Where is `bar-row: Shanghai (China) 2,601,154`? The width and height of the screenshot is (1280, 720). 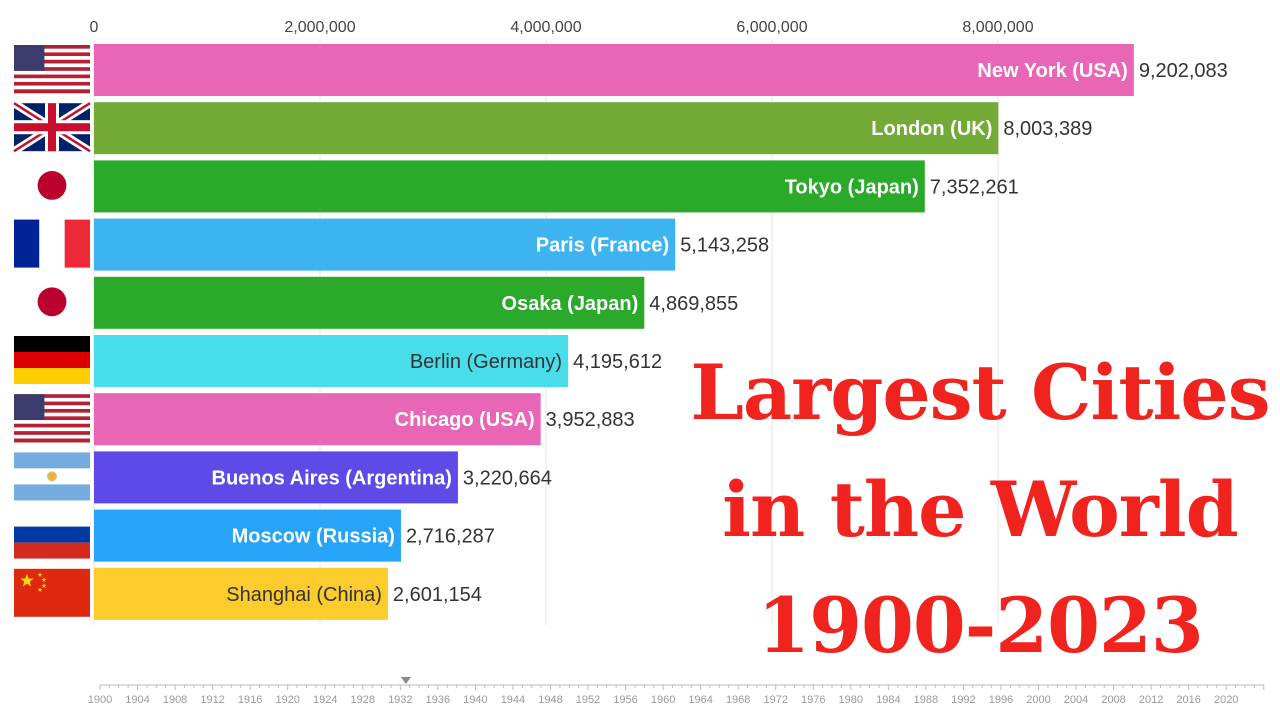 bar-row: Shanghai (China) 2,601,154 is located at coordinates (248, 593).